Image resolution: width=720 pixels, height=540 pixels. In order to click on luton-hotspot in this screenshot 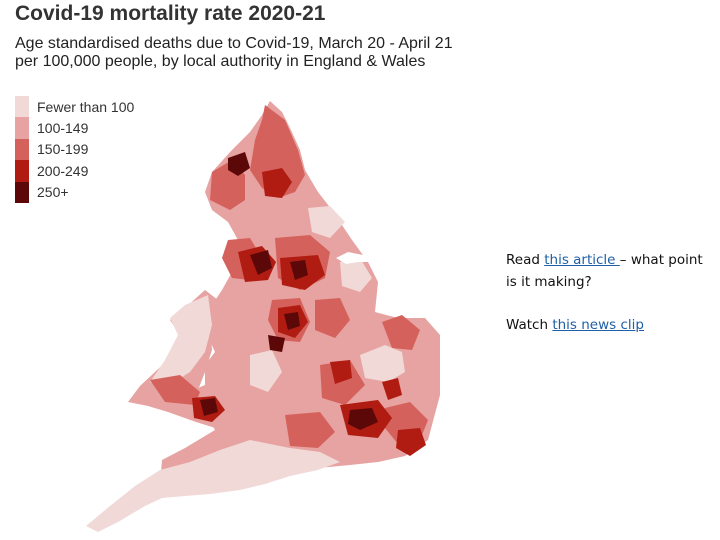, I will do `click(341, 372)`.